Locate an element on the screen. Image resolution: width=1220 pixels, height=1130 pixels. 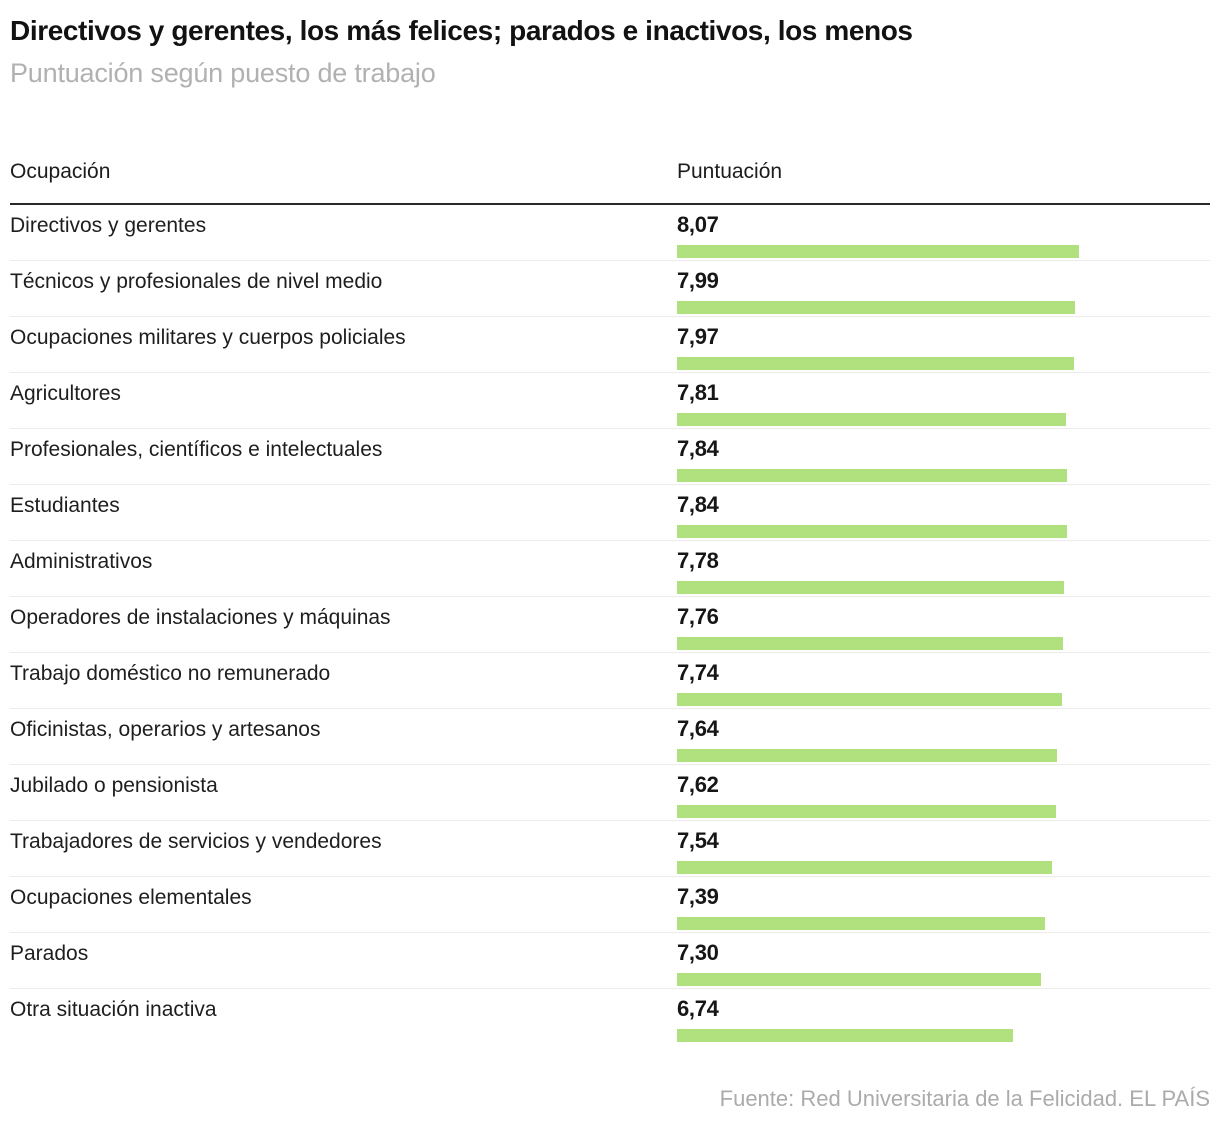
occupation-label: Agricultores is located at coordinates (65, 393).